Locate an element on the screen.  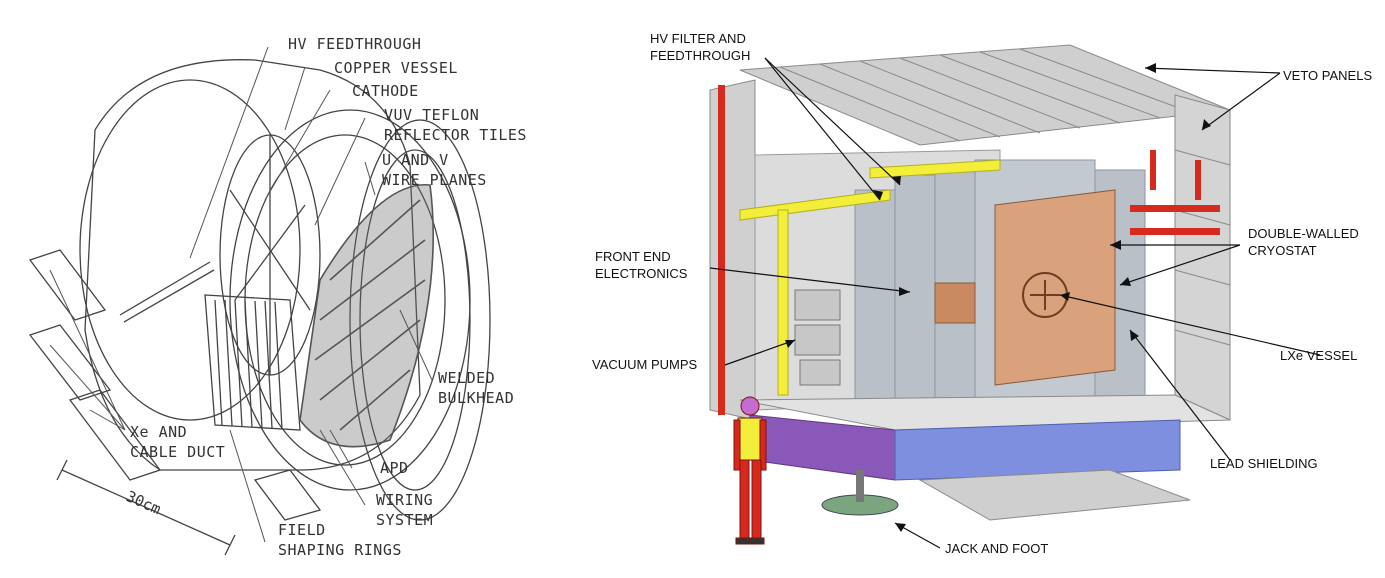
tpc-back-ring is located at coordinates (190, 250).